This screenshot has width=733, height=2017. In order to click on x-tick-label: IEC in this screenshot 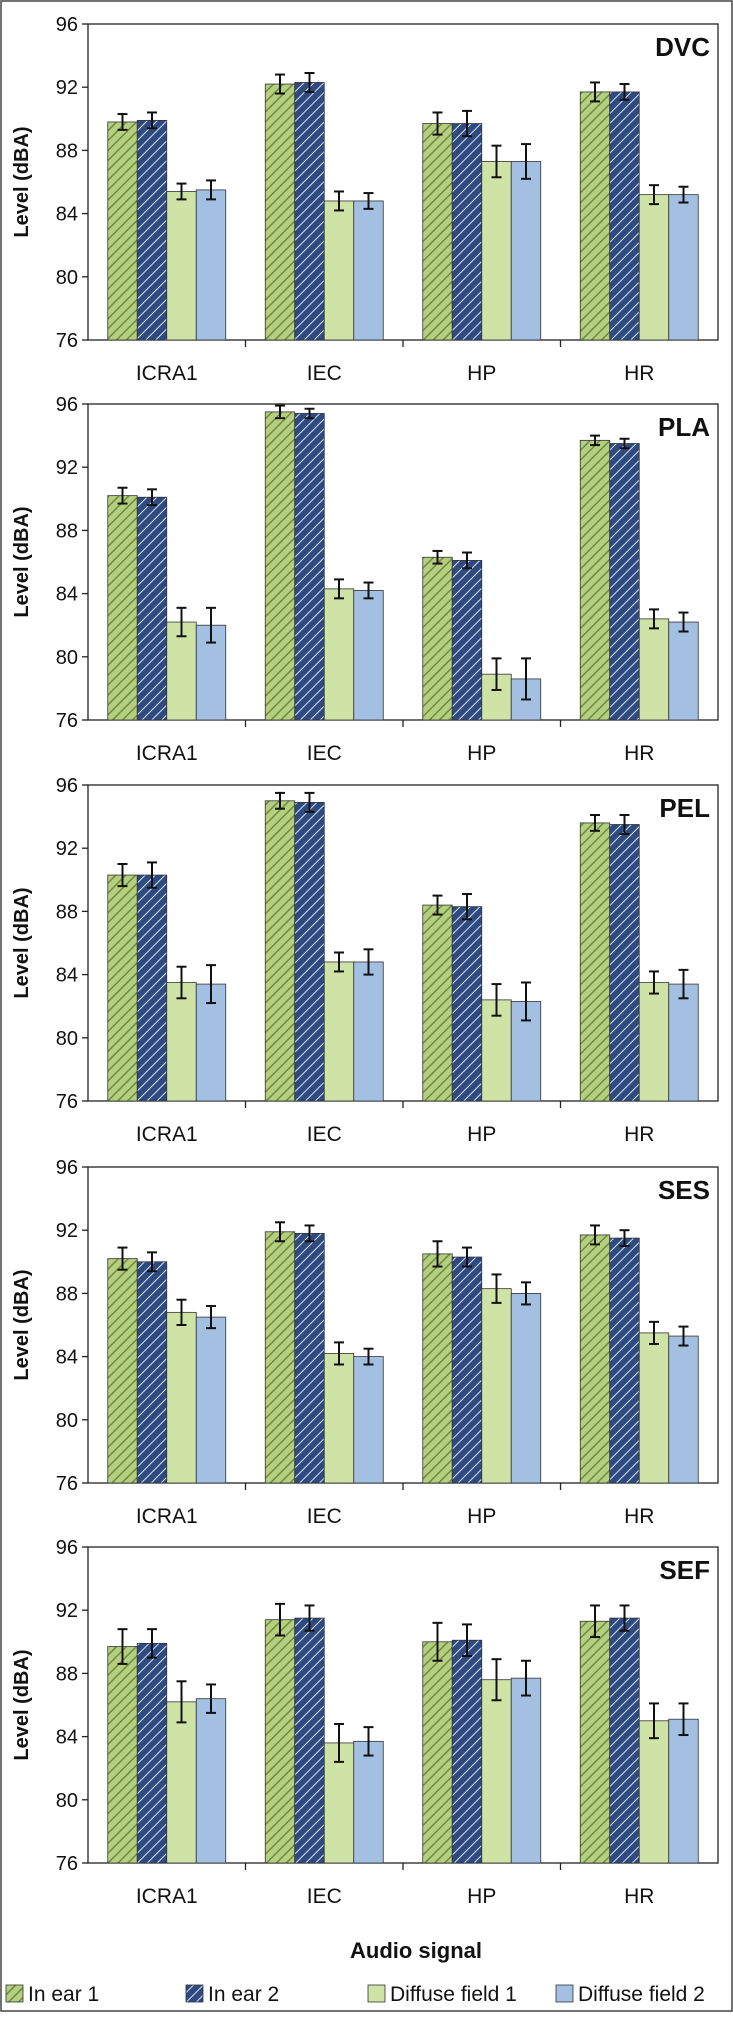, I will do `click(324, 373)`.